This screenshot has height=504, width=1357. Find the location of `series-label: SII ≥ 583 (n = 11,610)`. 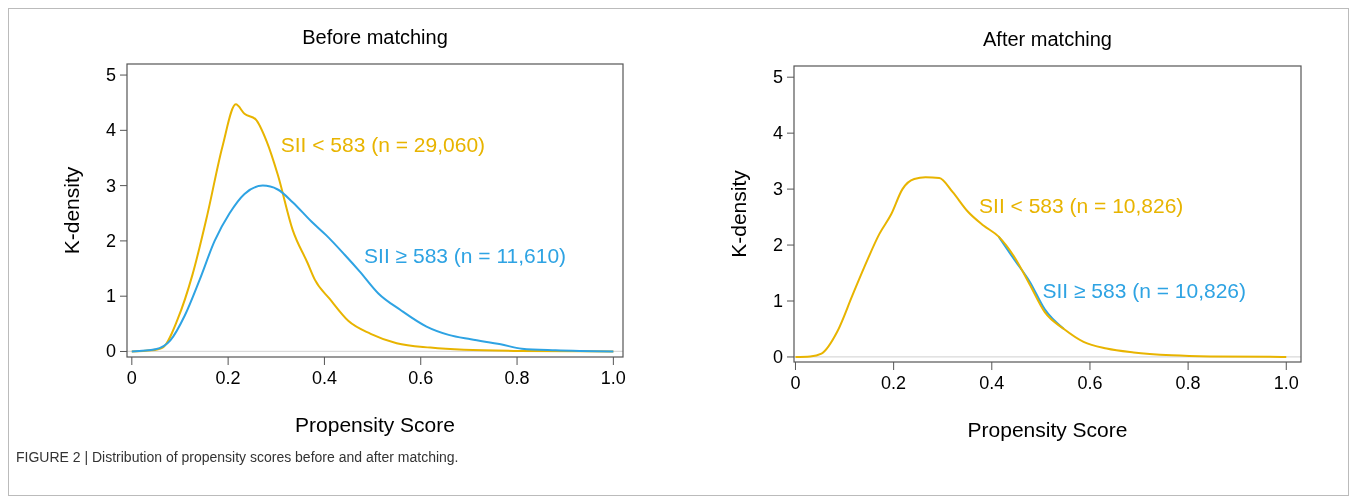

series-label: SII ≥ 583 (n = 11,610) is located at coordinates (465, 255).